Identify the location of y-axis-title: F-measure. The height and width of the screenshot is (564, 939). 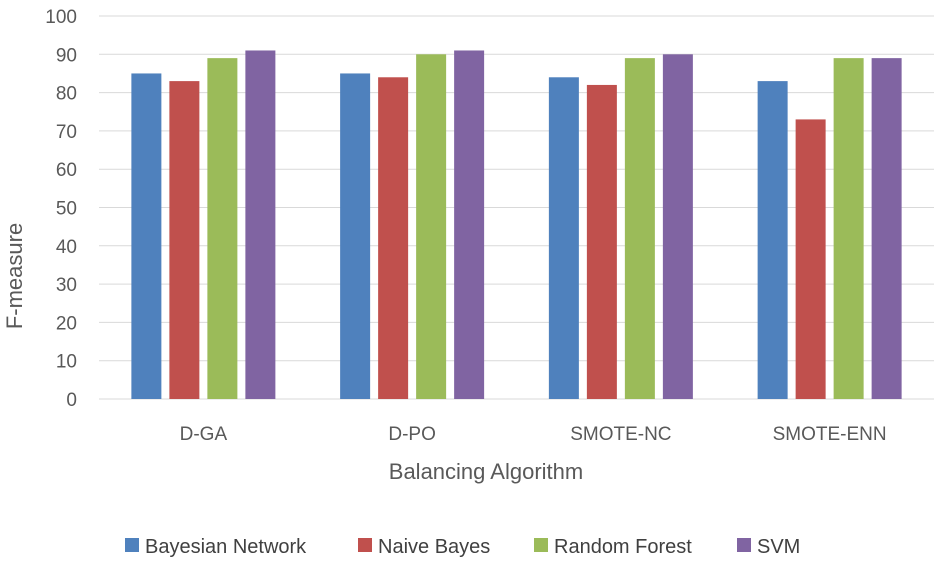
(14, 276).